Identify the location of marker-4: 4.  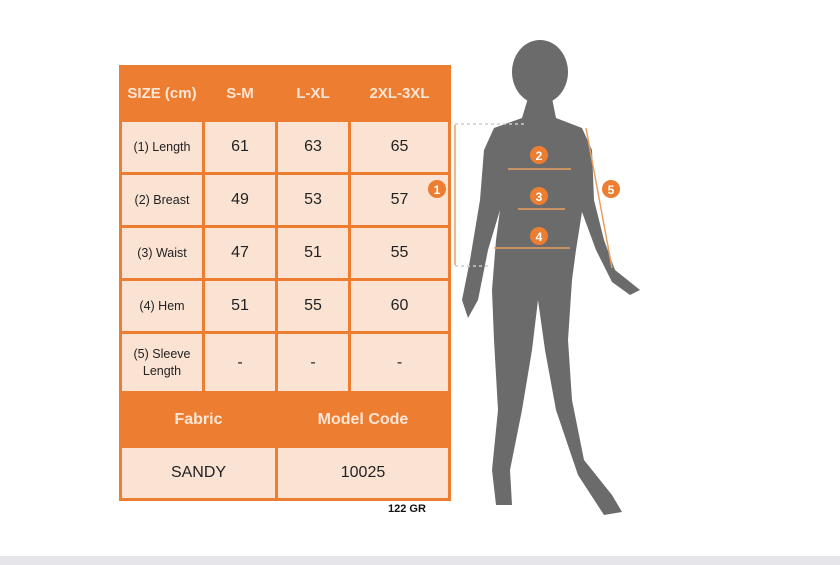
(539, 236).